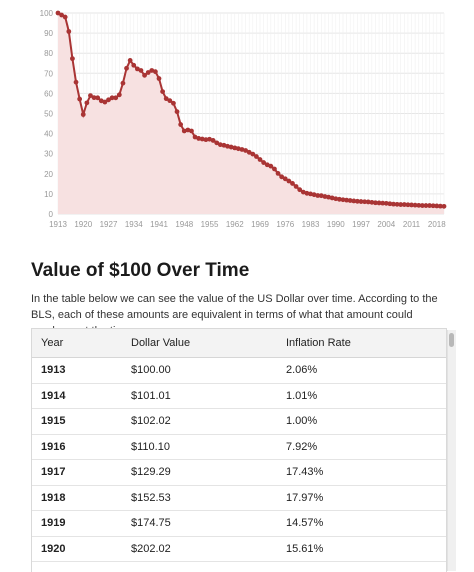 This screenshot has width=474, height=572. I want to click on dollar-value-cell: $102.02, so click(208, 421).